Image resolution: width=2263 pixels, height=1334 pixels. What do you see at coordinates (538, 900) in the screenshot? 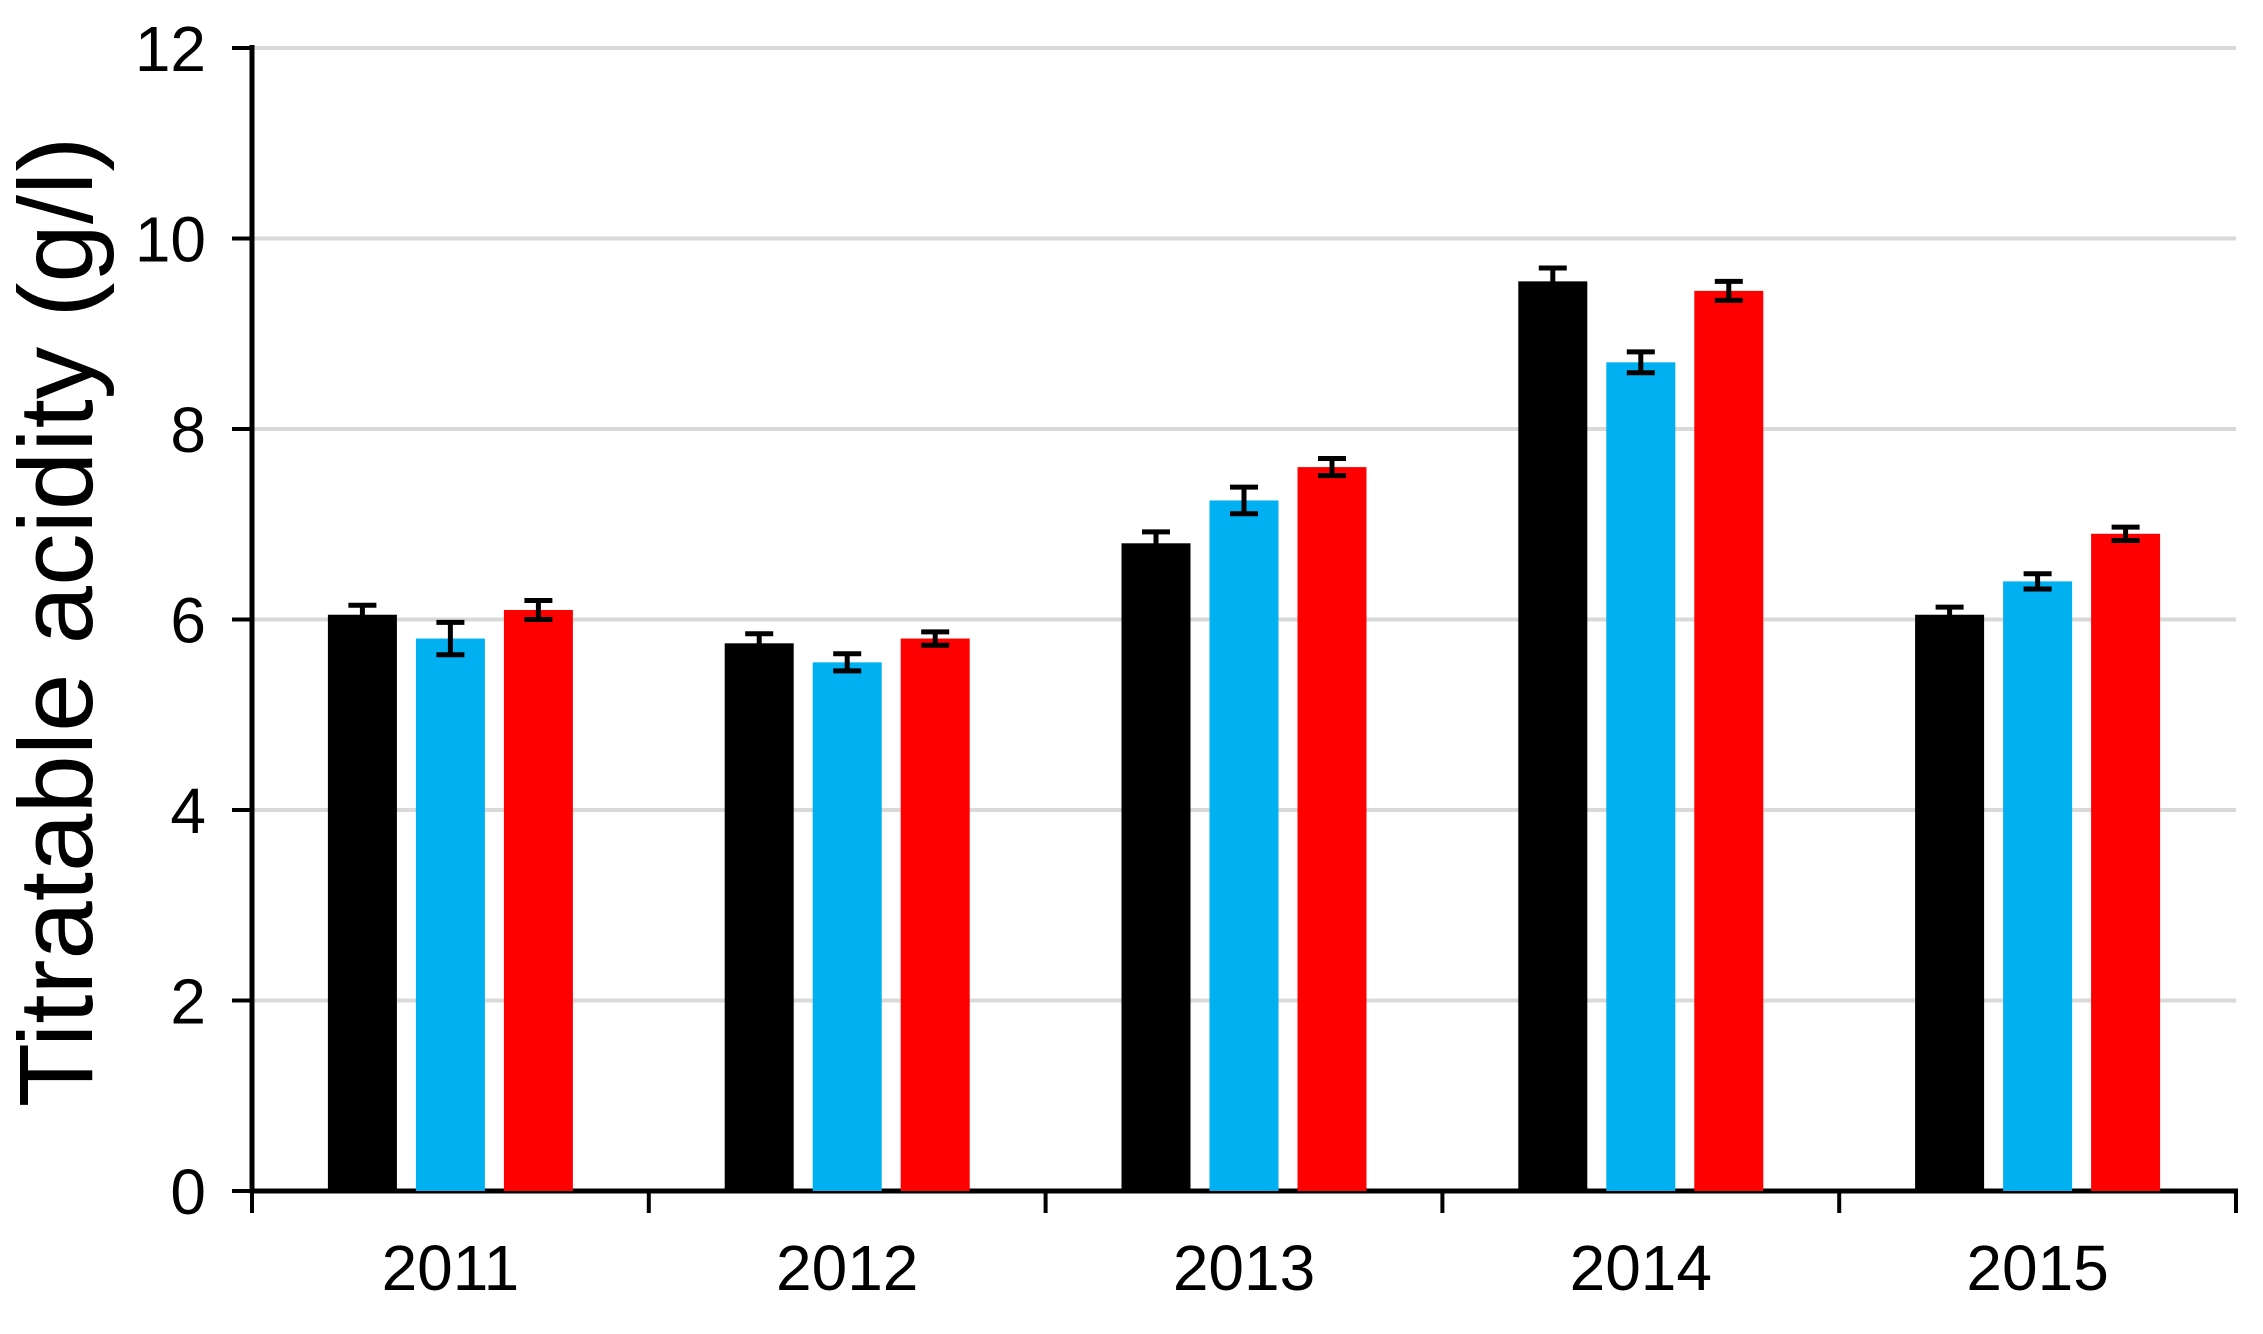
I see `bar-red-2011` at bounding box center [538, 900].